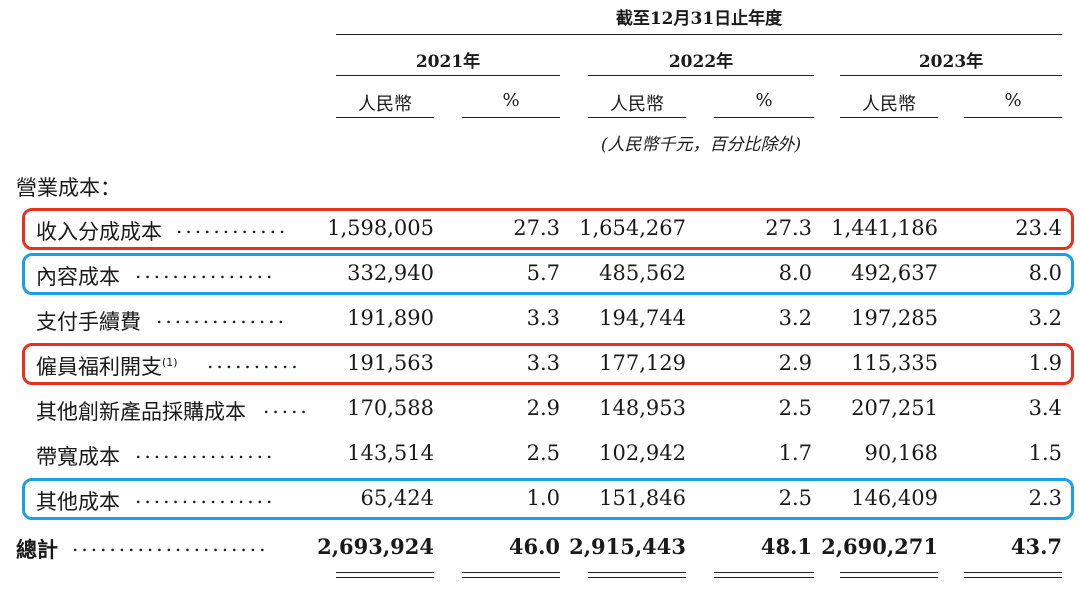 The height and width of the screenshot is (590, 1080). What do you see at coordinates (642, 453) in the screenshot?
I see `amount-cell: 102,942` at bounding box center [642, 453].